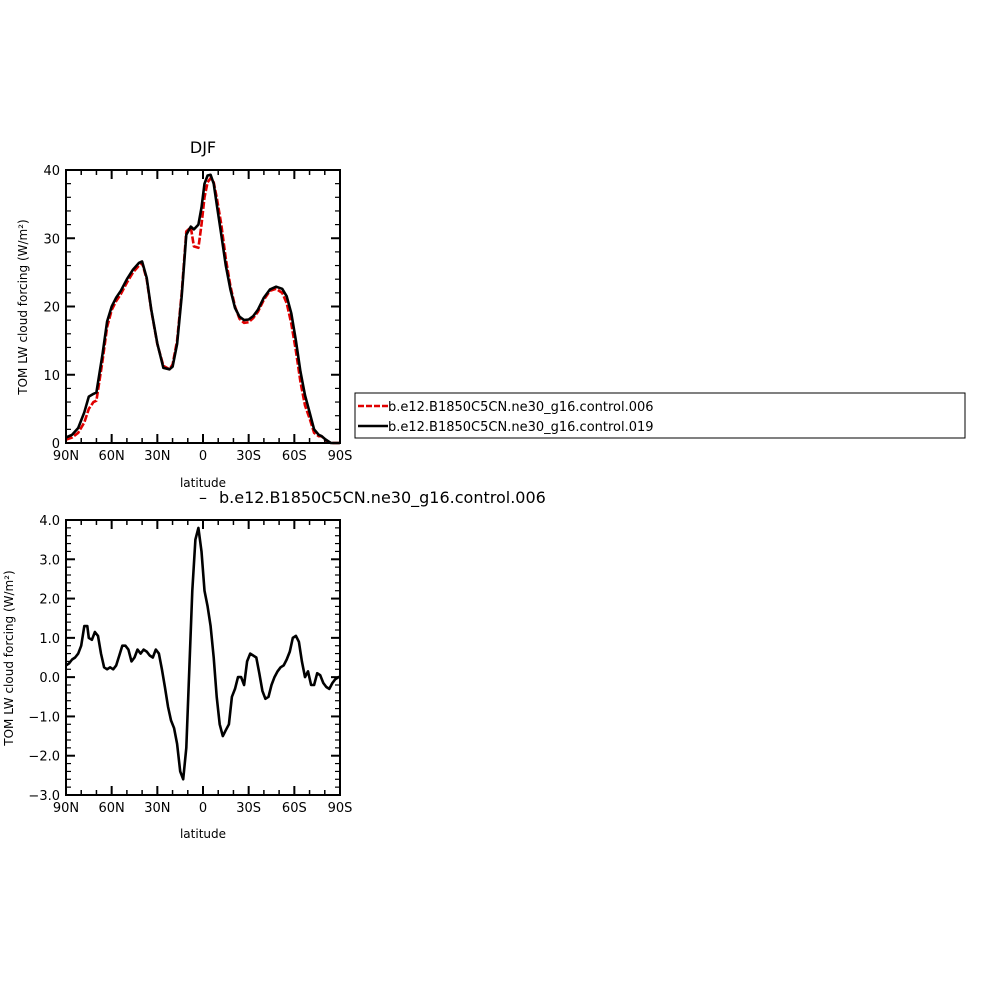  Describe the element at coordinates (9, 658) in the screenshot. I see `bottom-chart-ylabel: TOM LW cloud forcing (W/m²)` at that location.